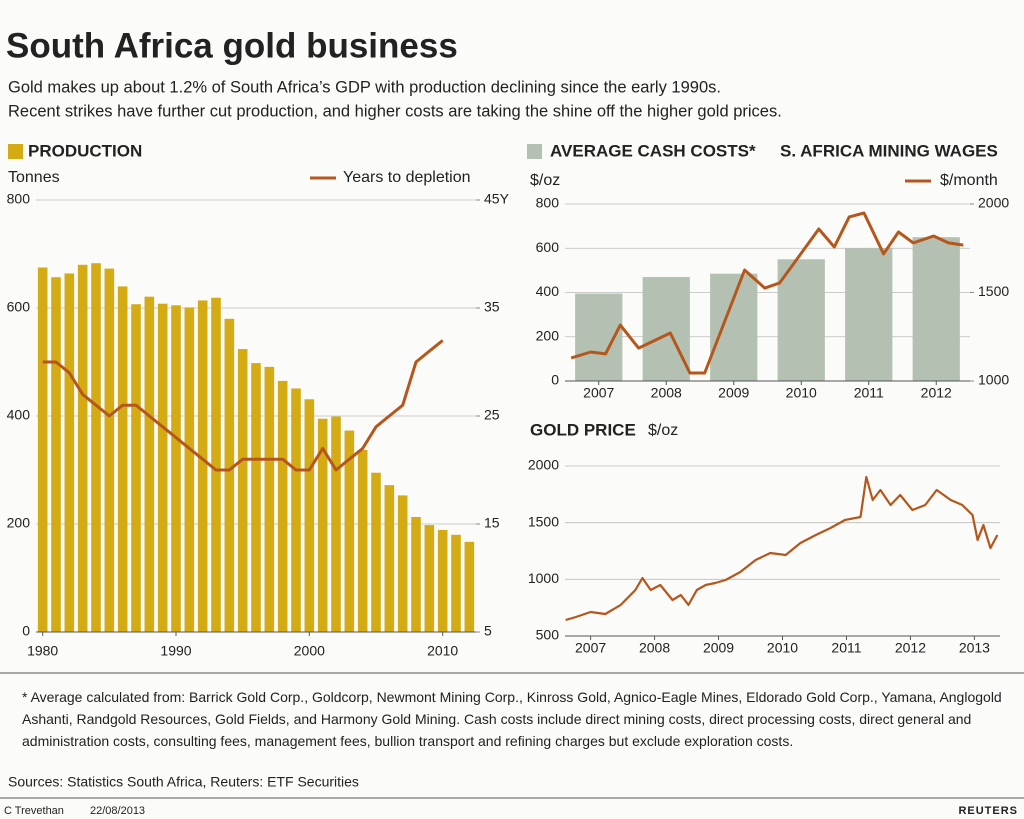  I want to click on axis-label: GOLD PRICE, so click(583, 429).